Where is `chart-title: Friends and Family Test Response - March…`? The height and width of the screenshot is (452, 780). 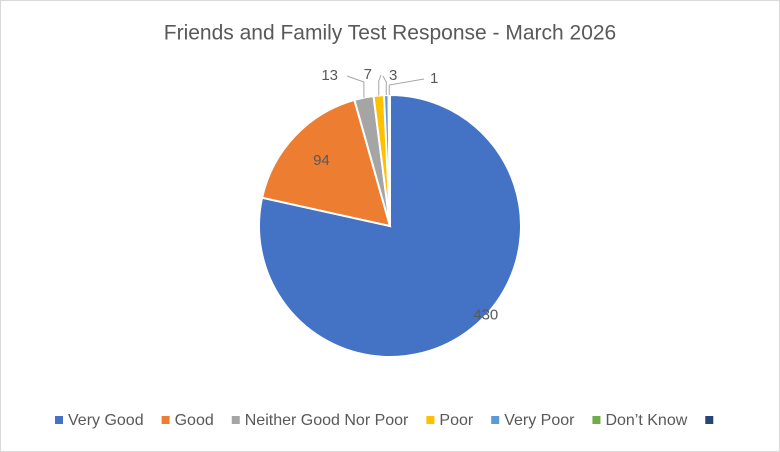
chart-title: Friends and Family Test Response - March… is located at coordinates (390, 33).